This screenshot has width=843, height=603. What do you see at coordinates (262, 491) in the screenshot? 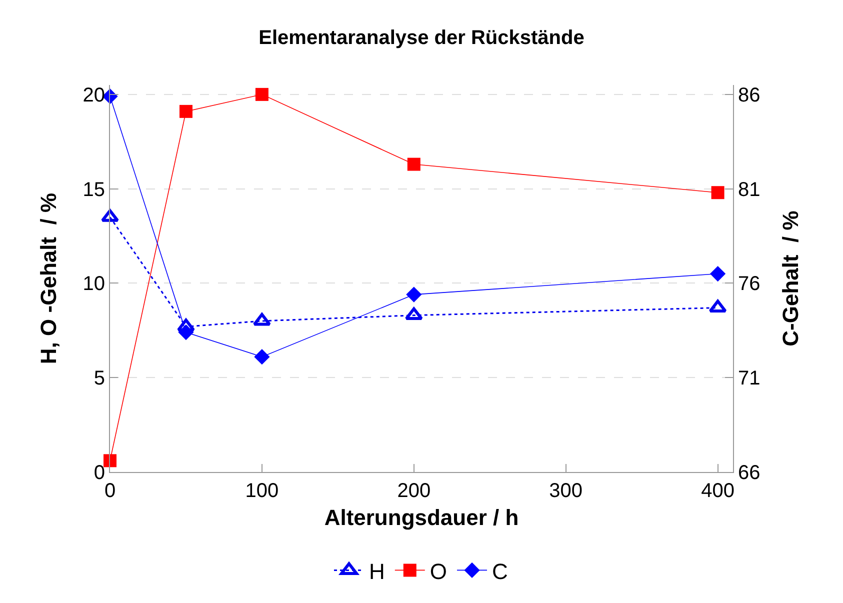
I see `x-tick-label: 100` at bounding box center [262, 491].